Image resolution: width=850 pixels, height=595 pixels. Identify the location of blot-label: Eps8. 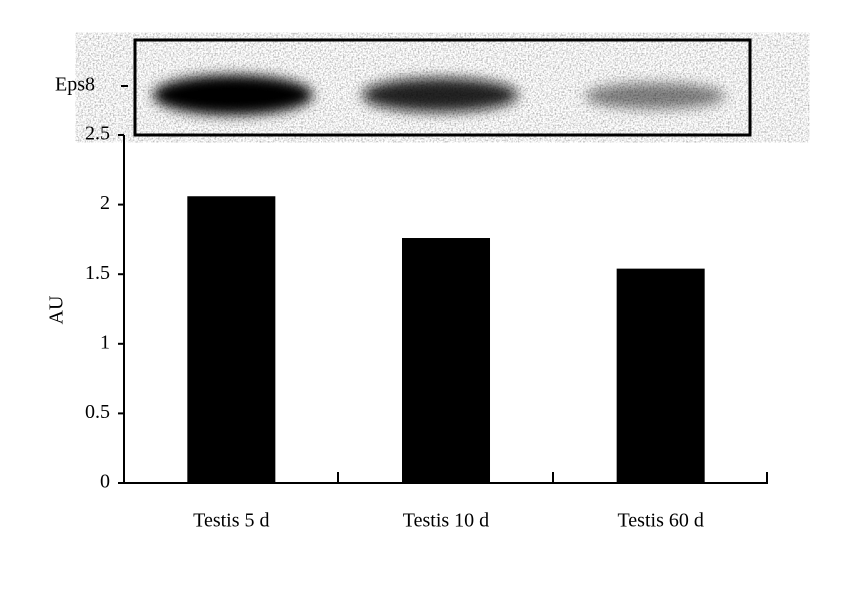
(75, 85).